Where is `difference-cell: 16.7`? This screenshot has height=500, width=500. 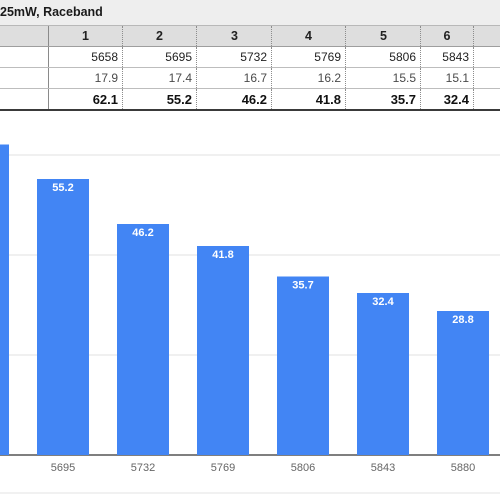
difference-cell: 16.7 is located at coordinates (235, 78).